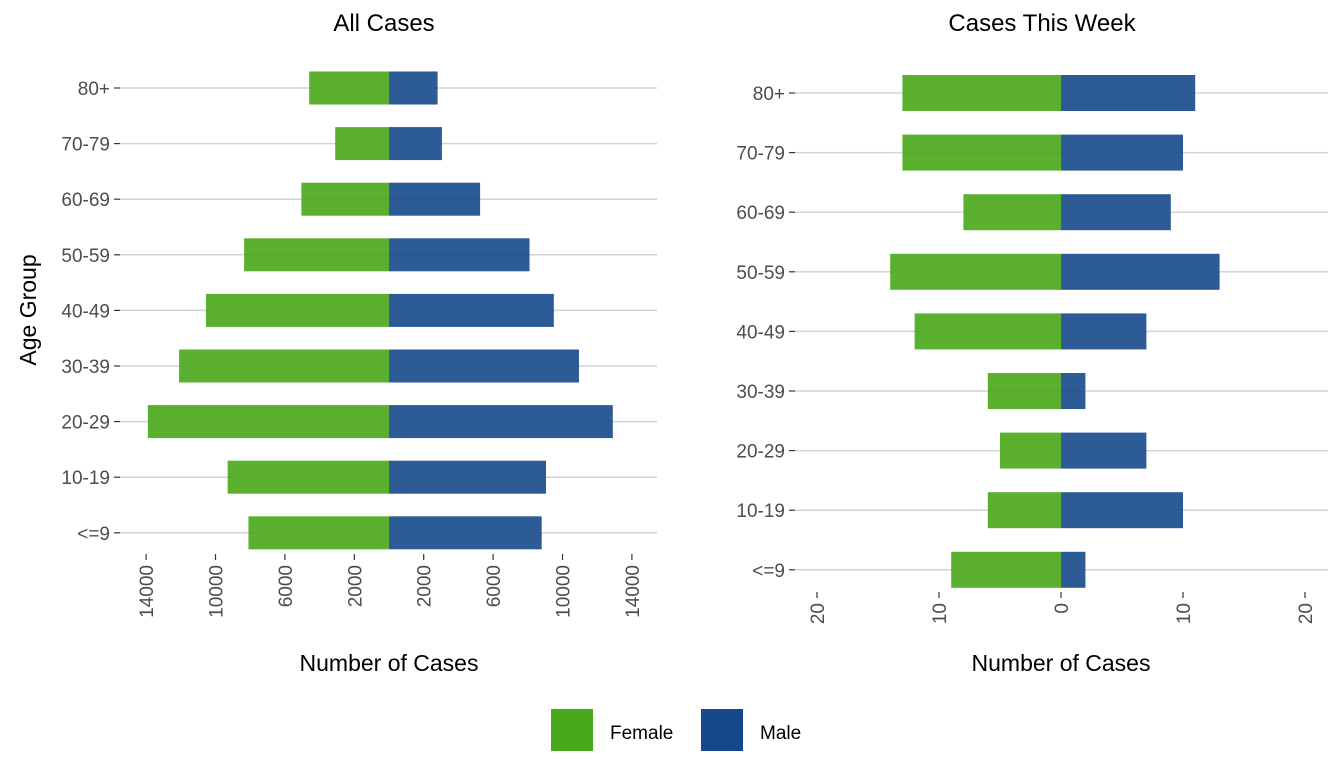  I want to click on right-y-tick-label: 60-69, so click(760, 213).